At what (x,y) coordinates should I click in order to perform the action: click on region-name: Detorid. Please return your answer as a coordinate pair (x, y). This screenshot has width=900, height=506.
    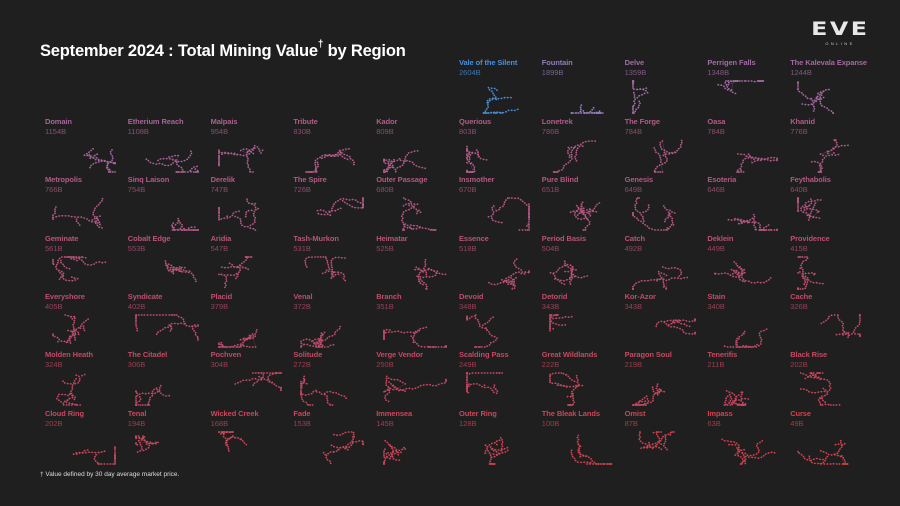
    Looking at the image, I should click on (554, 296).